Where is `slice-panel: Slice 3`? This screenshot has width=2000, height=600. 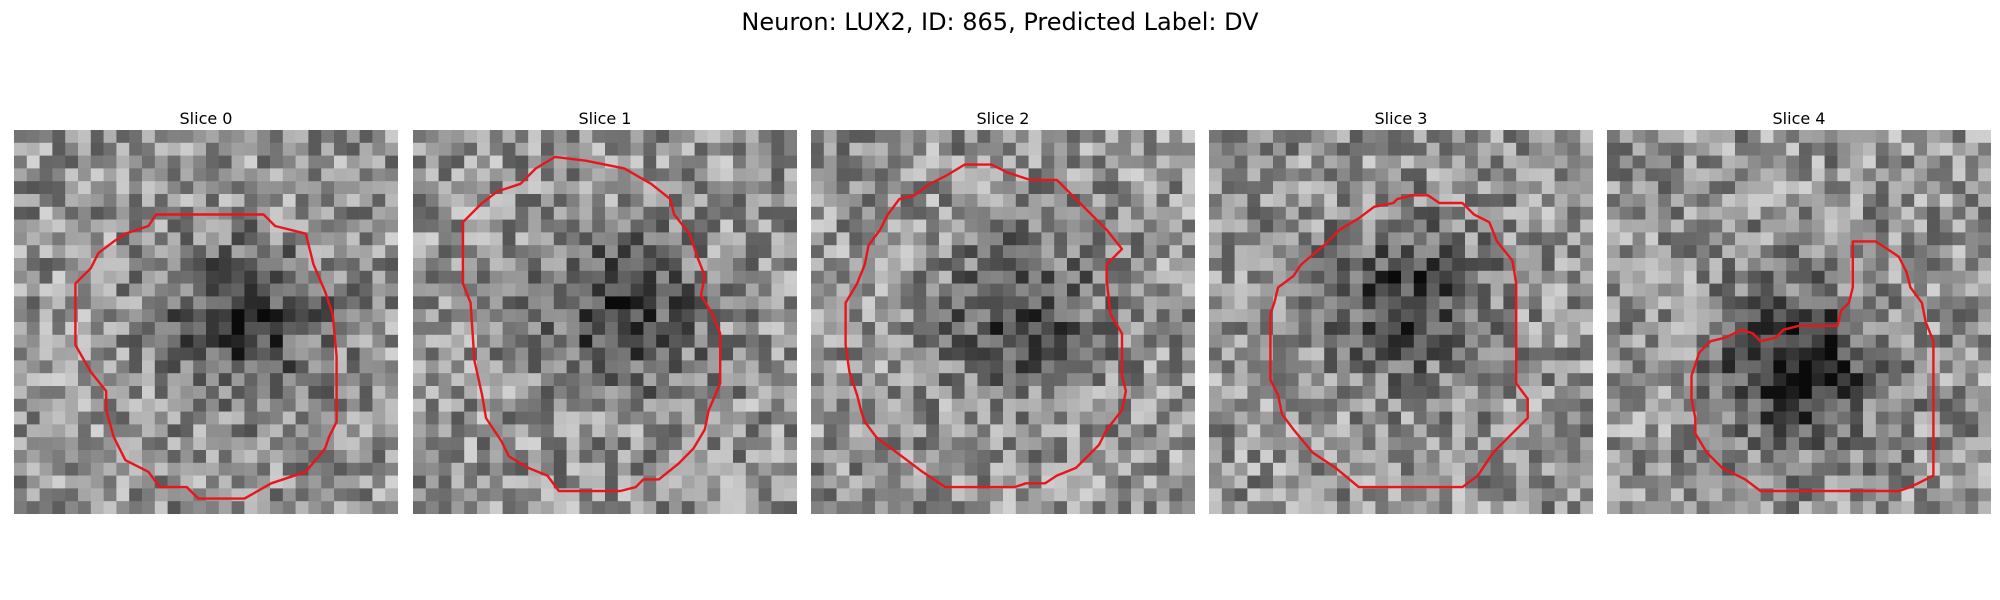
slice-panel: Slice 3 is located at coordinates (1401, 311).